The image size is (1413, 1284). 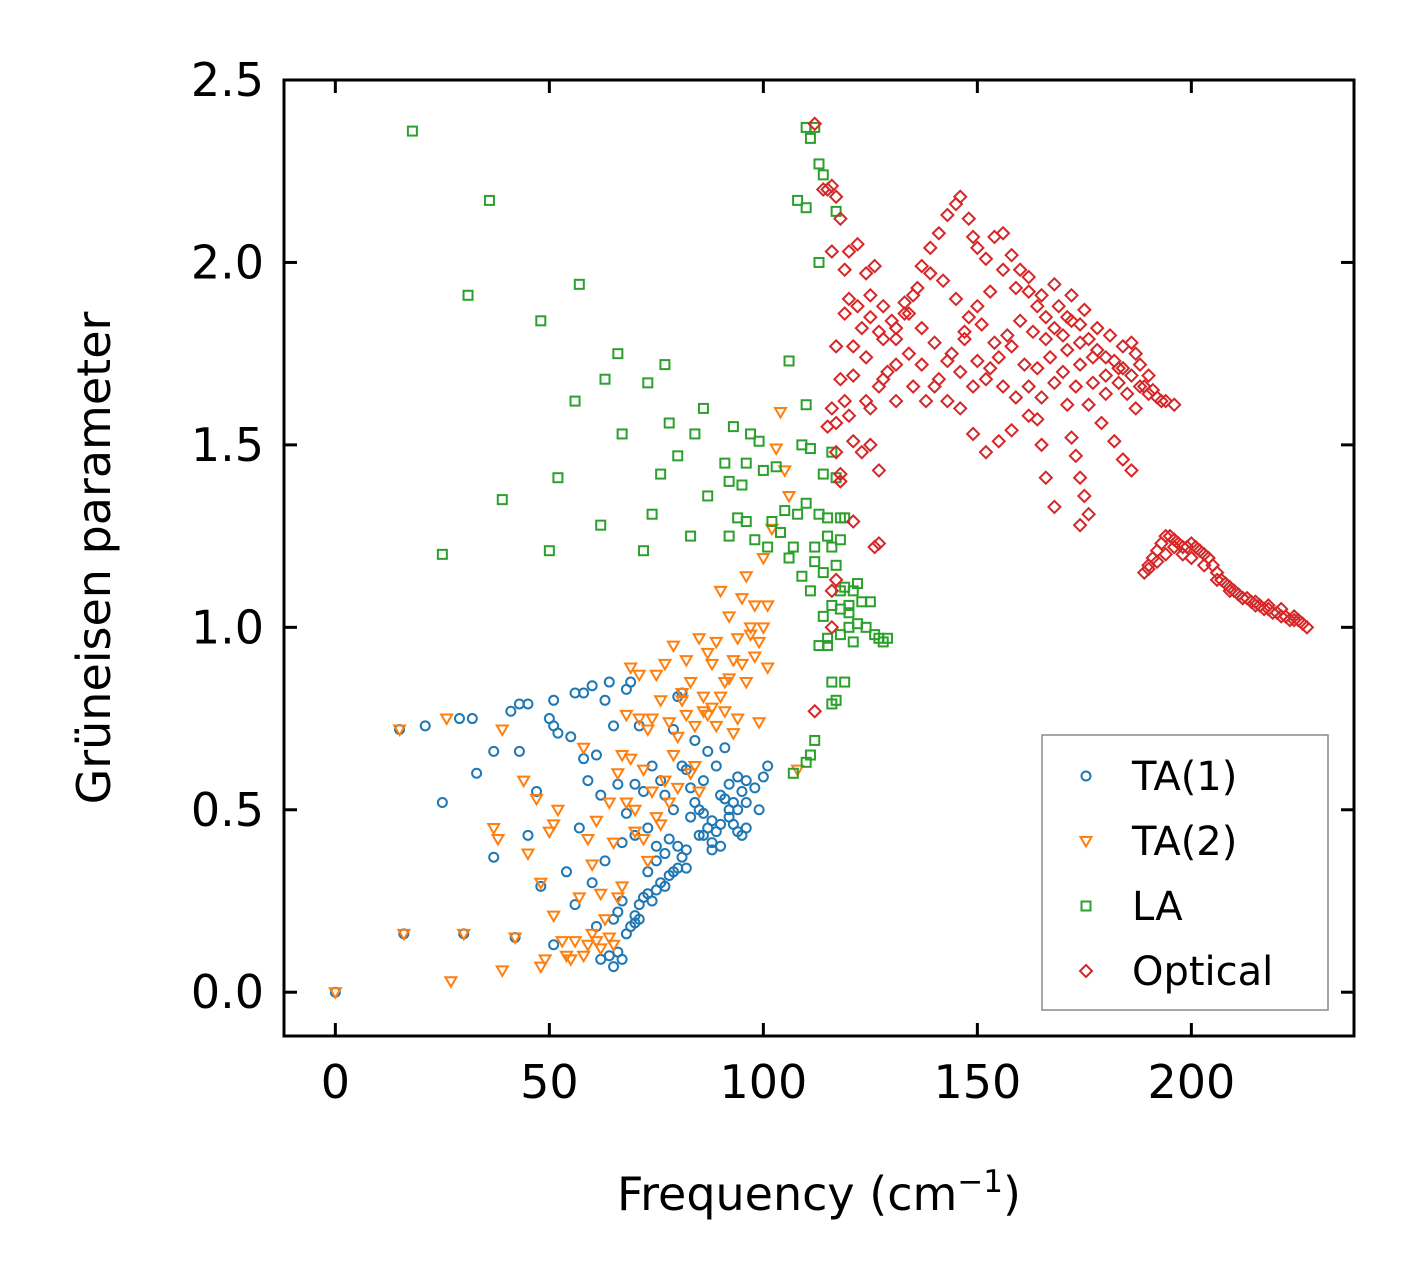 What do you see at coordinates (94, 557) in the screenshot?
I see `y-axis-label: Grüneisen parameter` at bounding box center [94, 557].